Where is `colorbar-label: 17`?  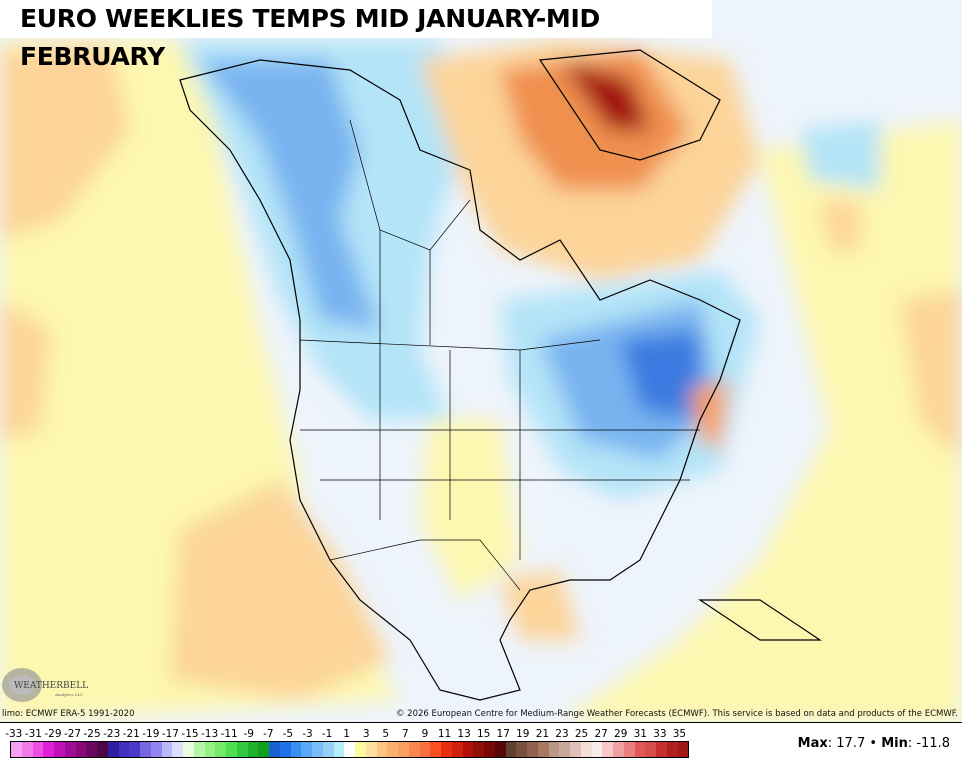
colorbar-label: 17 is located at coordinates (503, 734).